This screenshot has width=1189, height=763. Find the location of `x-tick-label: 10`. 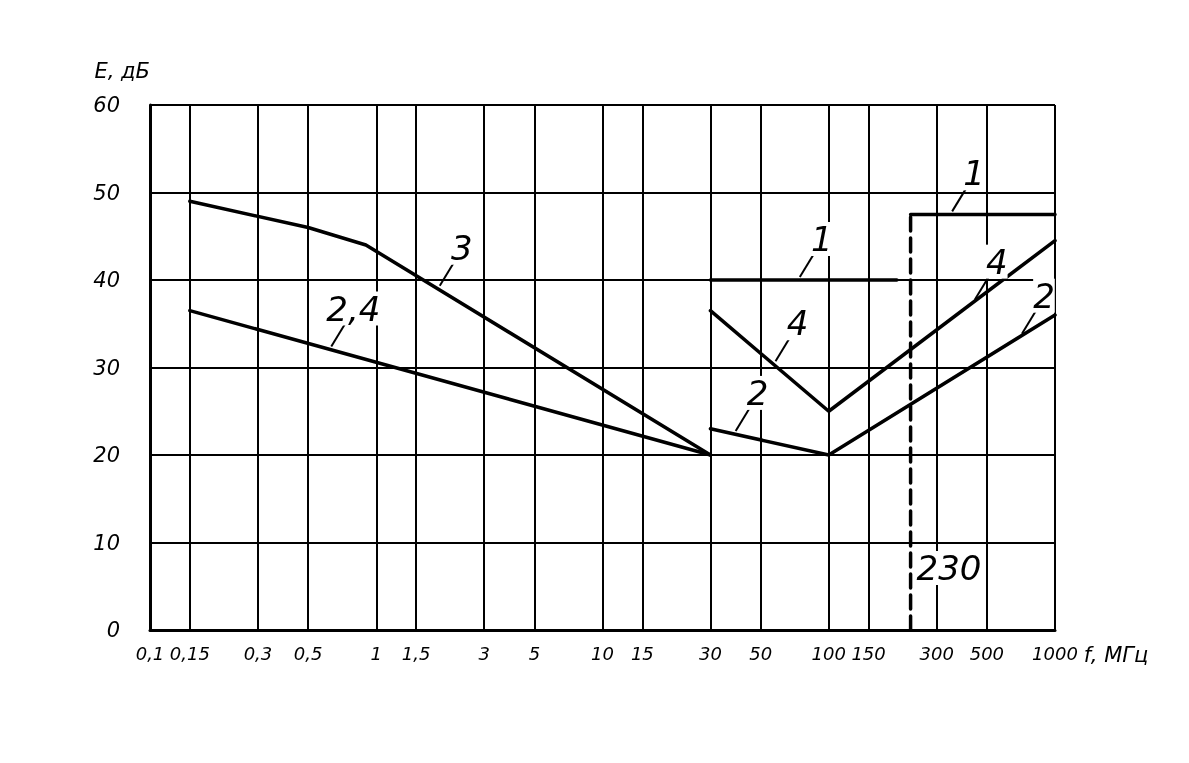

x-tick-label: 10 is located at coordinates (602, 653).